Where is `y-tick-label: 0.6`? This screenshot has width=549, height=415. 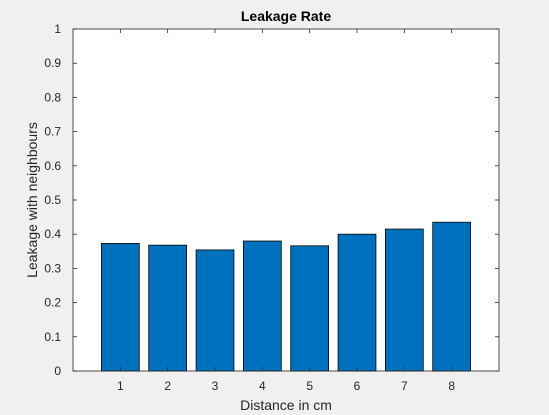 y-tick-label: 0.6 is located at coordinates (52, 166).